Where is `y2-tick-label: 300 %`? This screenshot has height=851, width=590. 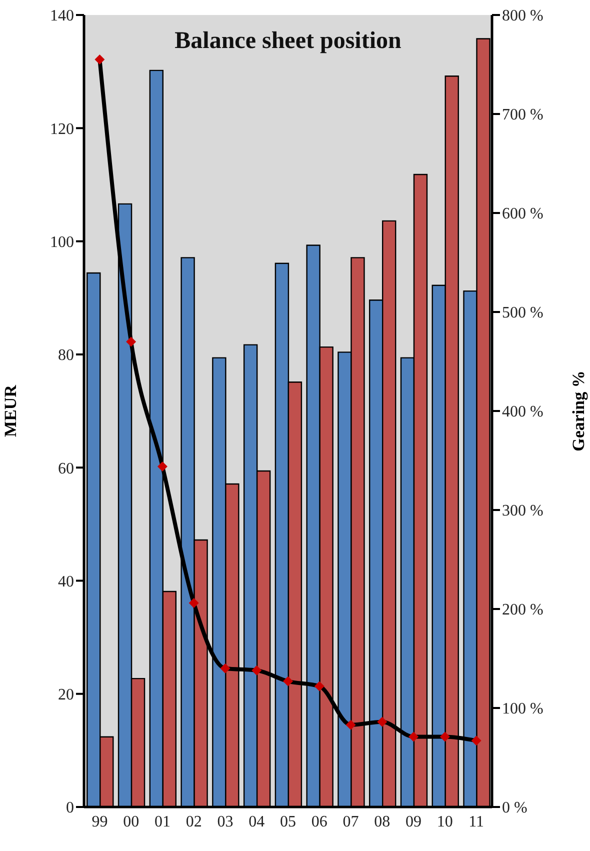
y2-tick-label: 300 % is located at coordinates (523, 511).